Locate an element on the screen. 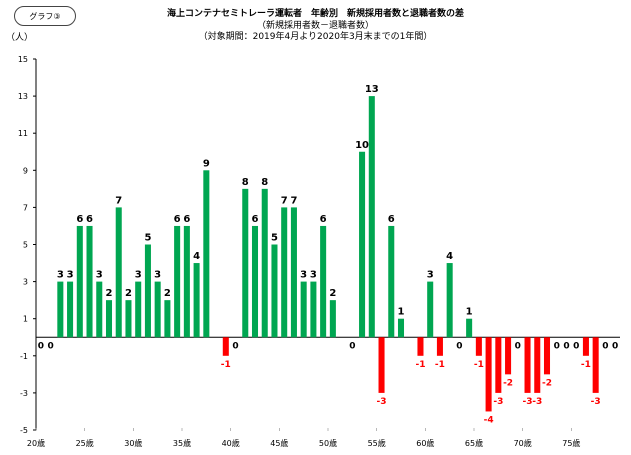  data-label: 4 is located at coordinates (449, 256).